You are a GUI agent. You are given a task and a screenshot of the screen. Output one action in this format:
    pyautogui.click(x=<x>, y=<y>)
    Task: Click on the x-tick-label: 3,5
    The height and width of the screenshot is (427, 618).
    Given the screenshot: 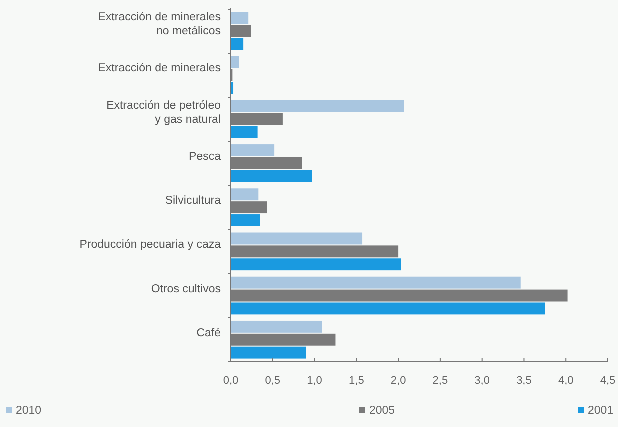 What is the action you would take?
    pyautogui.click(x=524, y=381)
    